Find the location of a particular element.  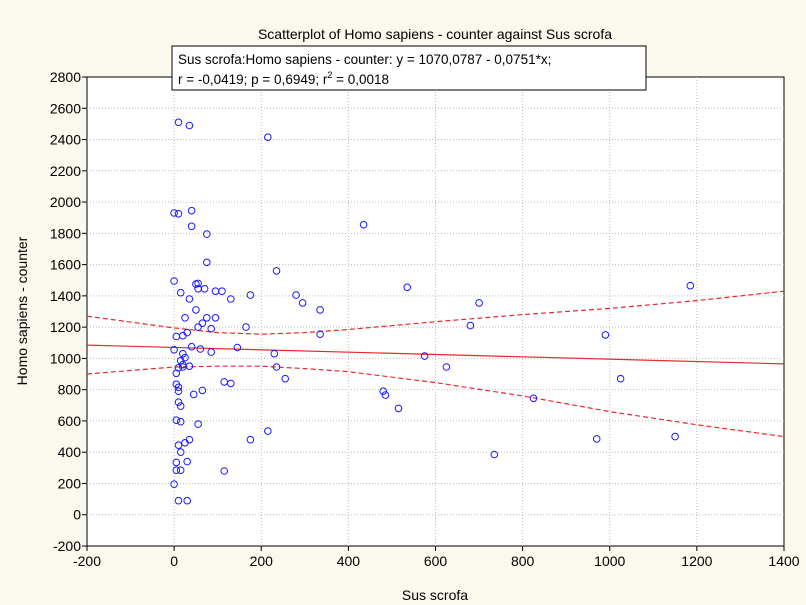

x-axis-ticks: -200 0 200 400 600 800 1000 1200 1400 is located at coordinates (436, 557).